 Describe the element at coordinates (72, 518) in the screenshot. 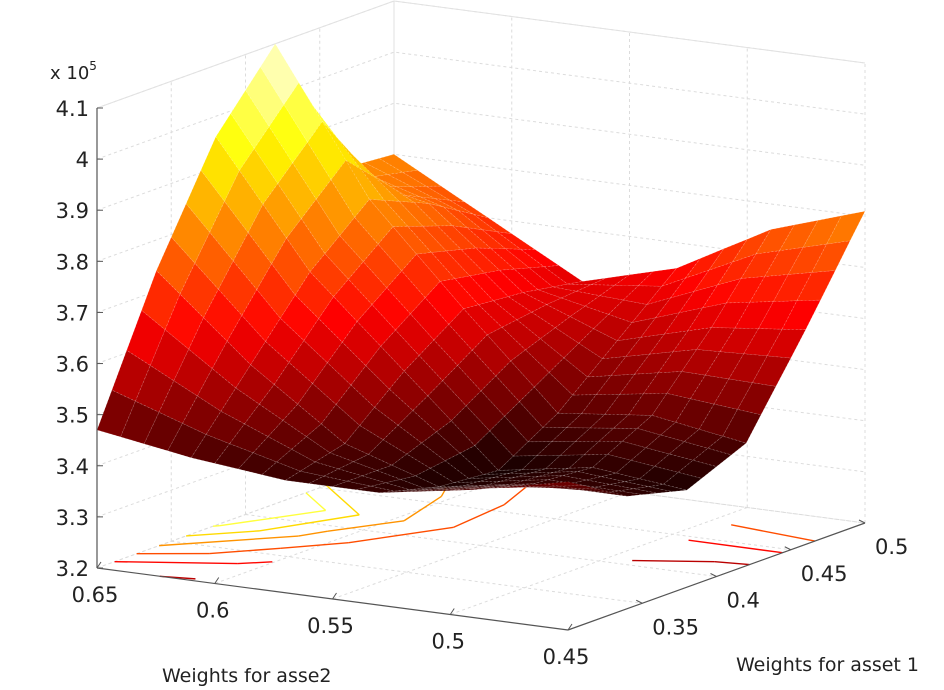

I see `z-tick-label: 3.3` at that location.